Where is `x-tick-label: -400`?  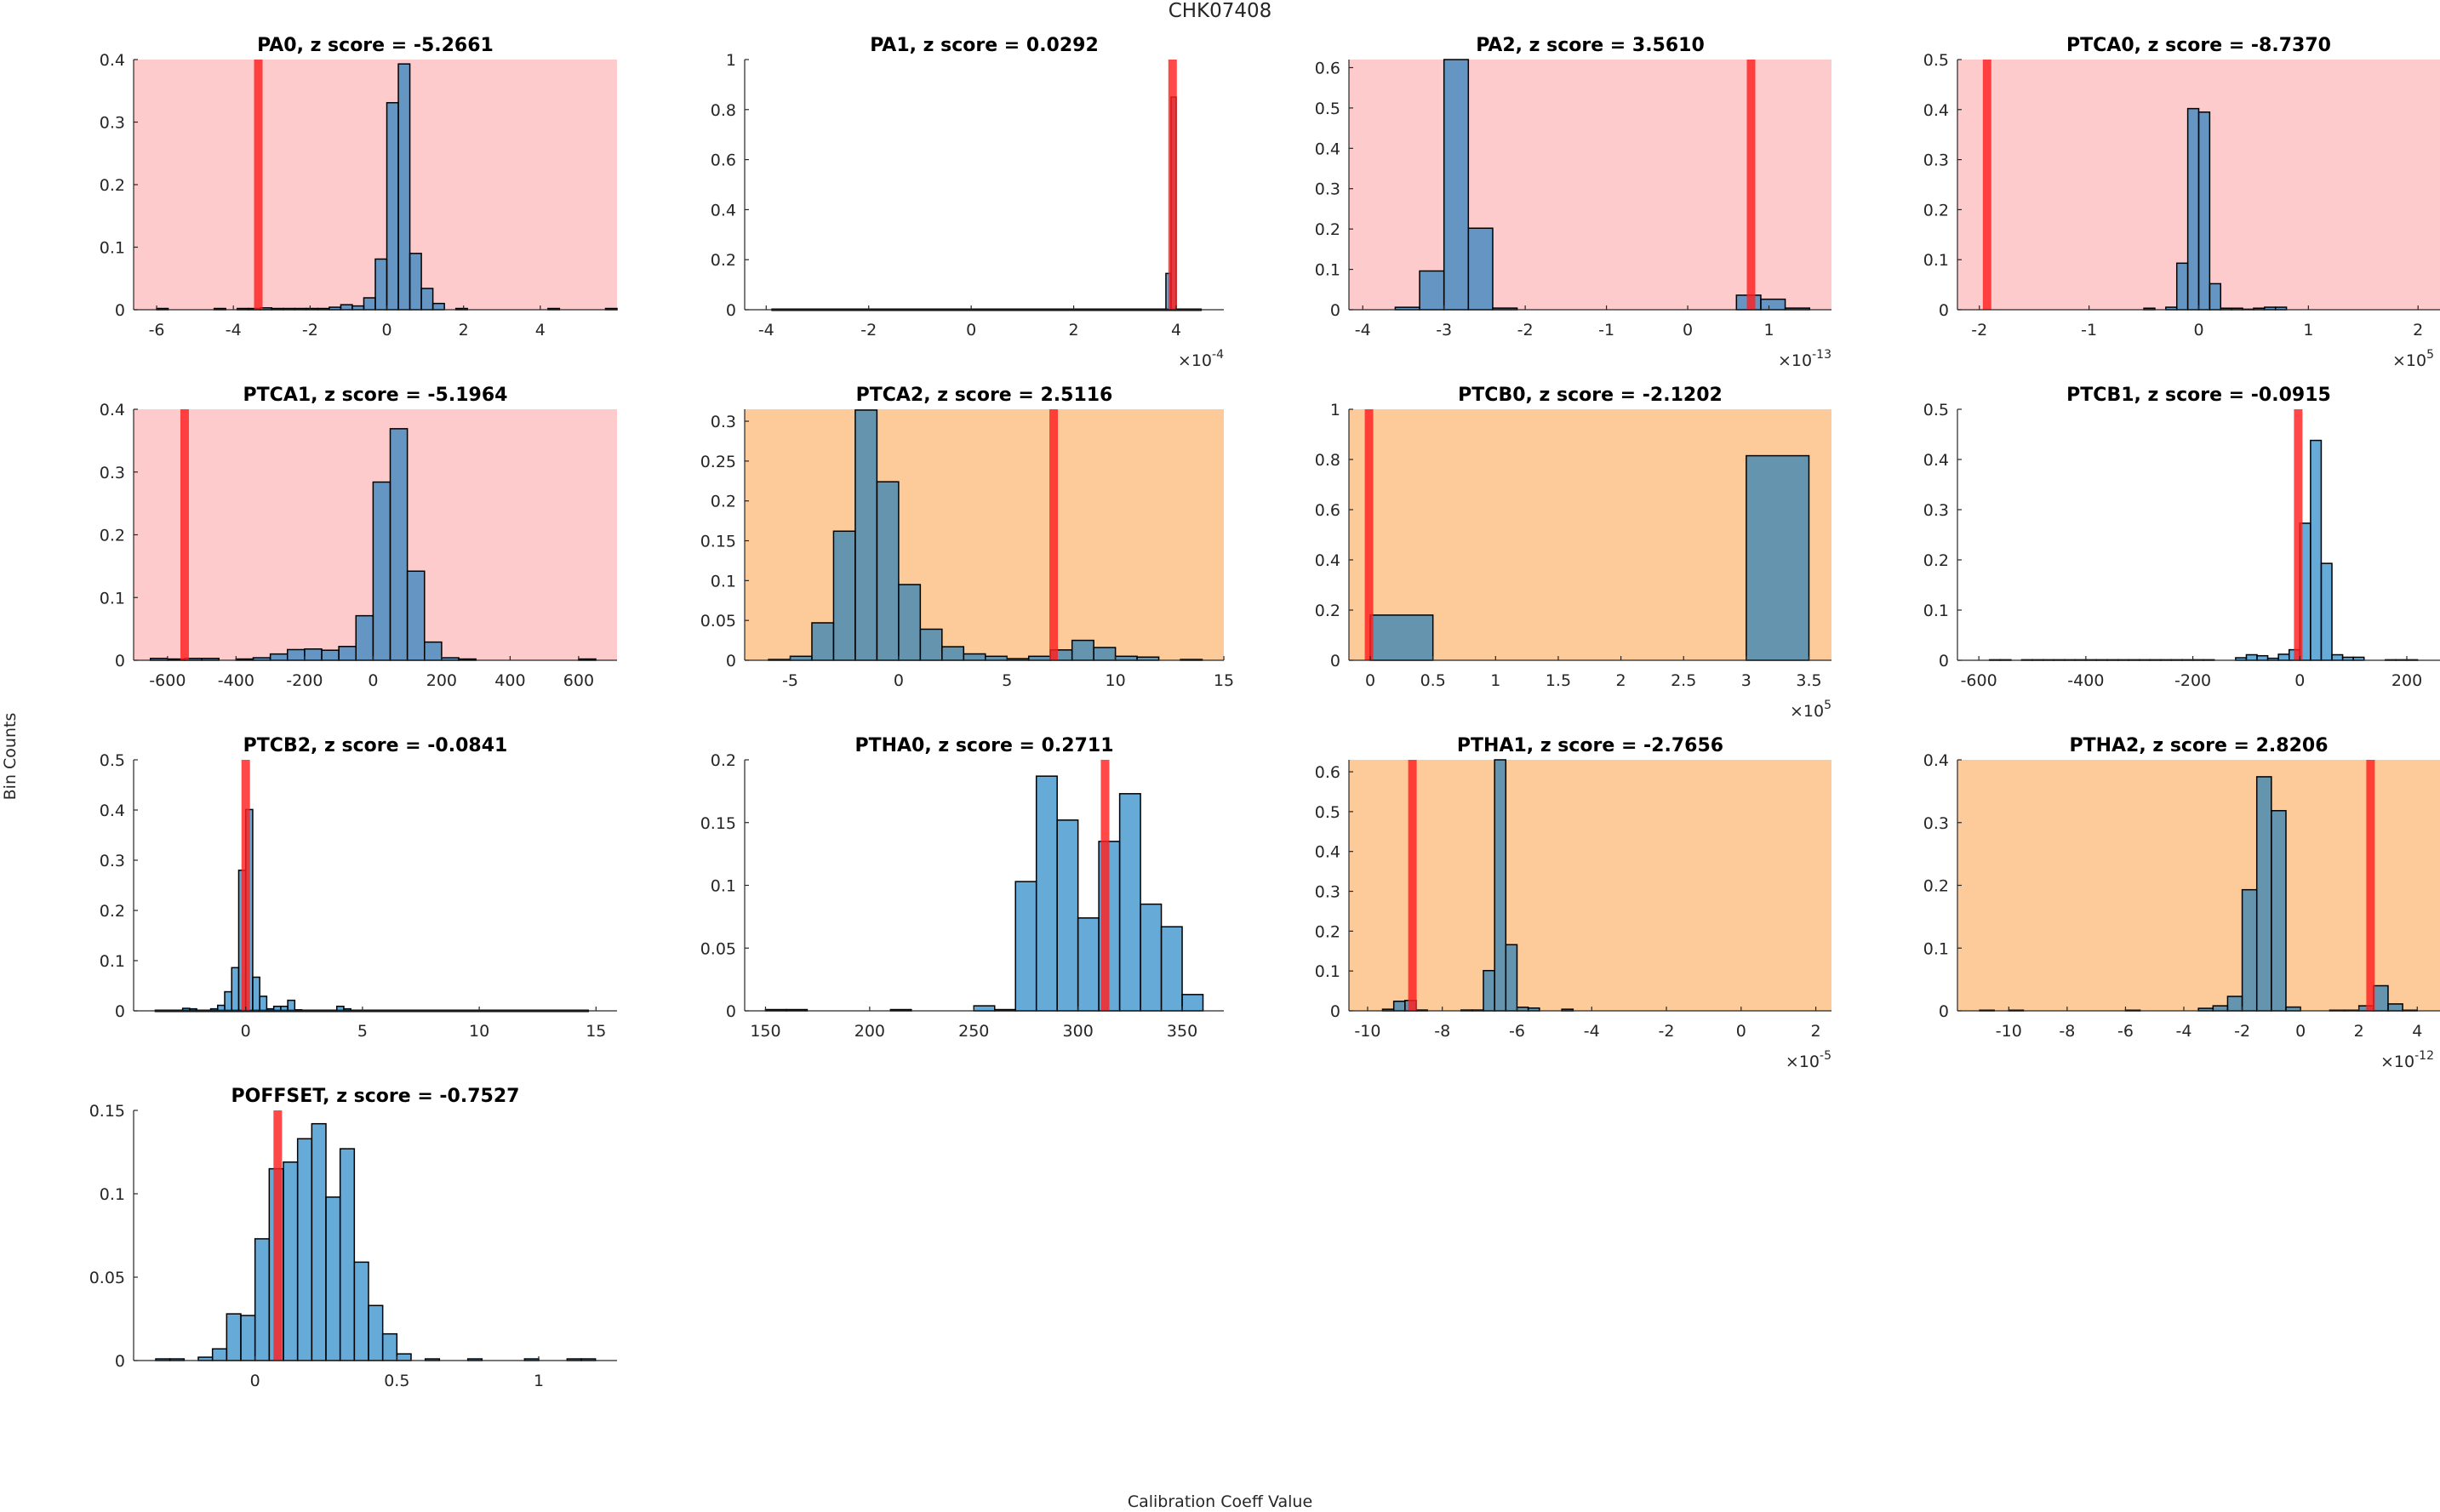
x-tick-label: -400 is located at coordinates (236, 680).